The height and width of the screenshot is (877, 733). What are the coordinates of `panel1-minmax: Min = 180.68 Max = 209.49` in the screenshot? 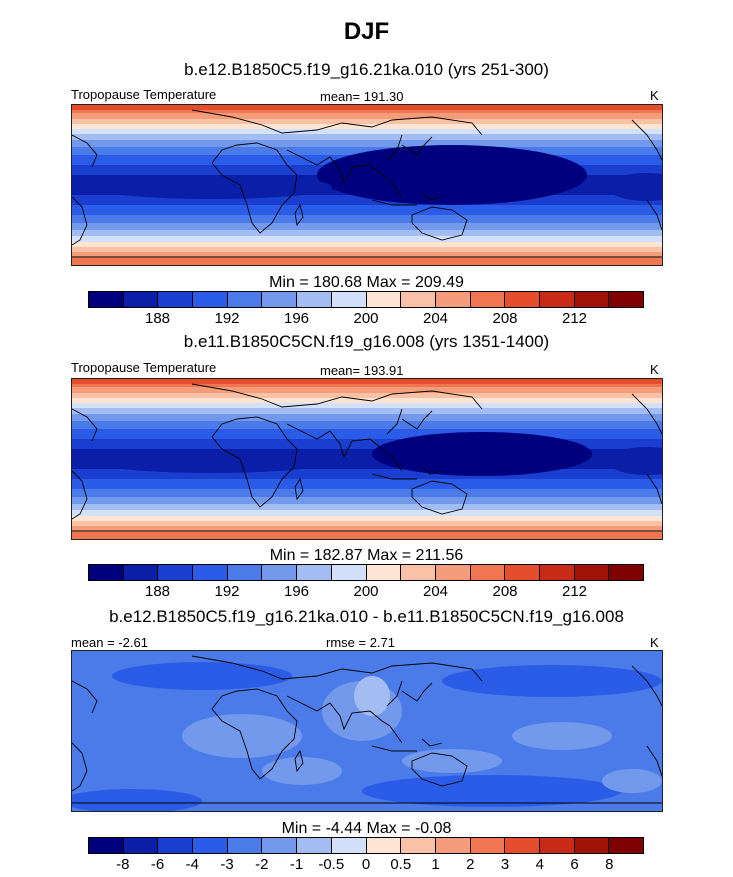 It's located at (366, 282).